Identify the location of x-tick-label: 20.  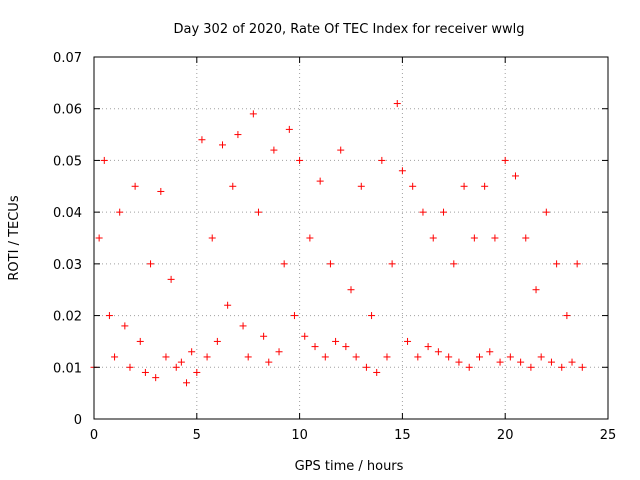
(505, 435).